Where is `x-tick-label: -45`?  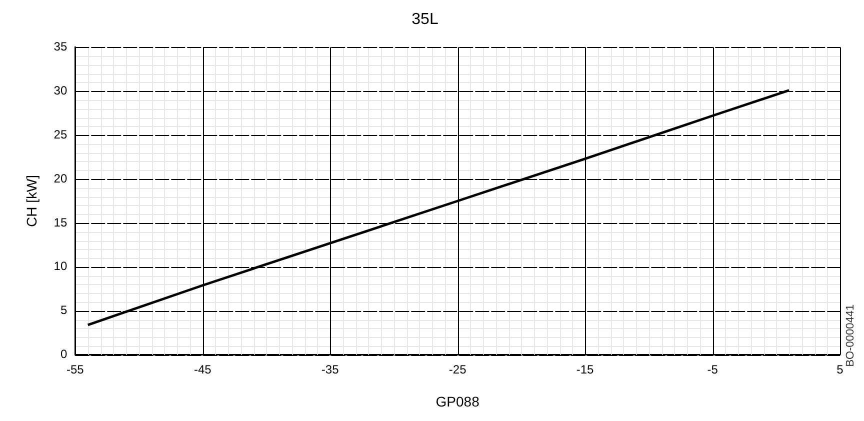
x-tick-label: -45 is located at coordinates (203, 369).